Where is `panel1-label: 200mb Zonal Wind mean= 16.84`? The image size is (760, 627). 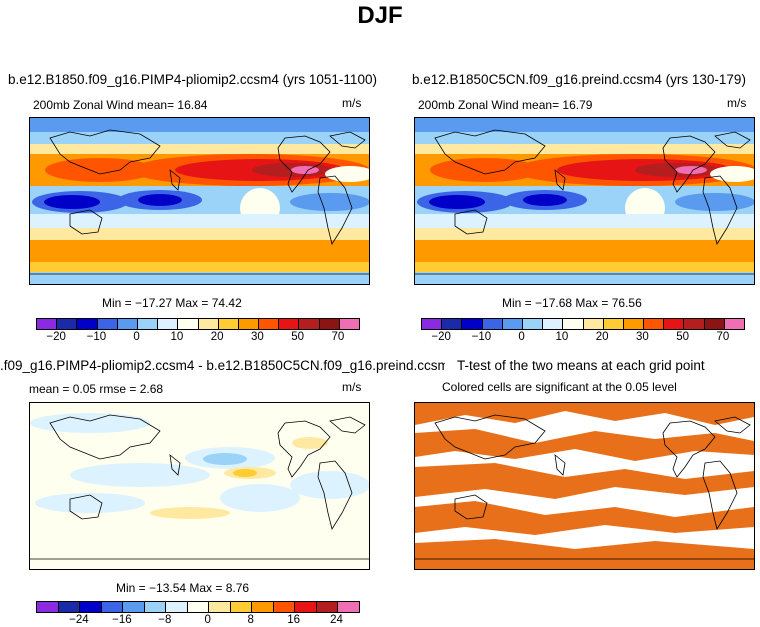
panel1-label: 200mb Zonal Wind mean= 16.84 is located at coordinates (120, 105).